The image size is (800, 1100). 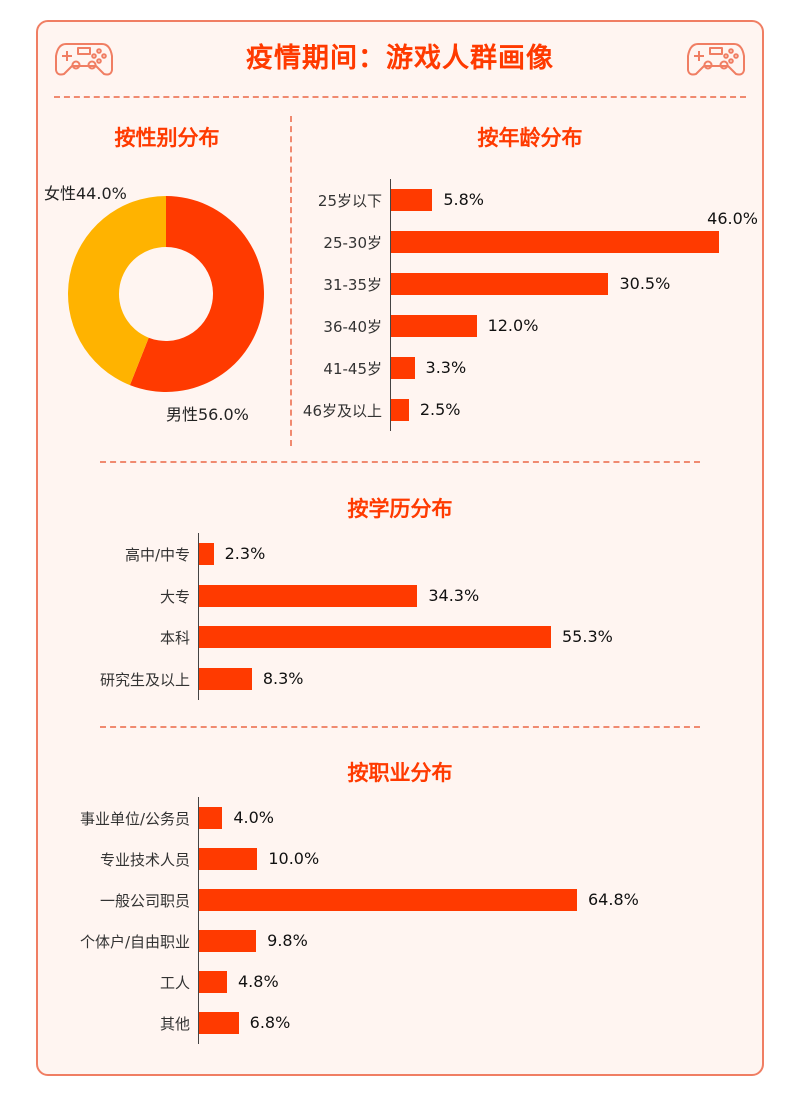 What do you see at coordinates (174, 1024) in the screenshot?
I see `occupation-category-label: 其他` at bounding box center [174, 1024].